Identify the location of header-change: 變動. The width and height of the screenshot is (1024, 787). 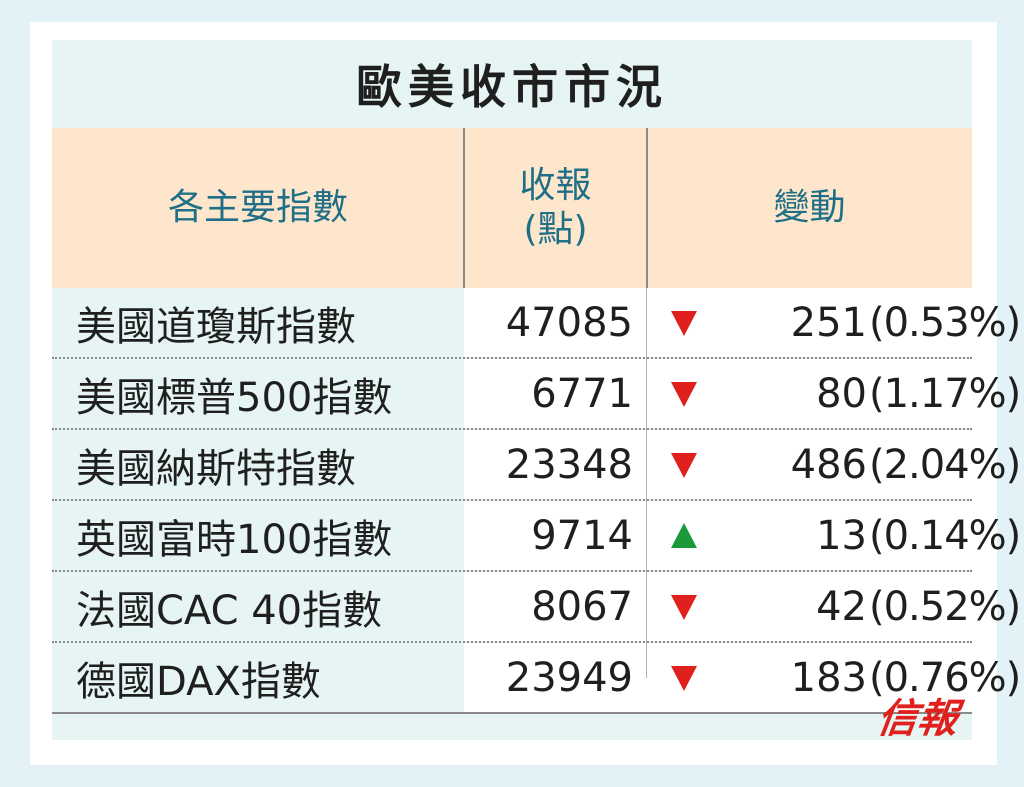
(809, 208).